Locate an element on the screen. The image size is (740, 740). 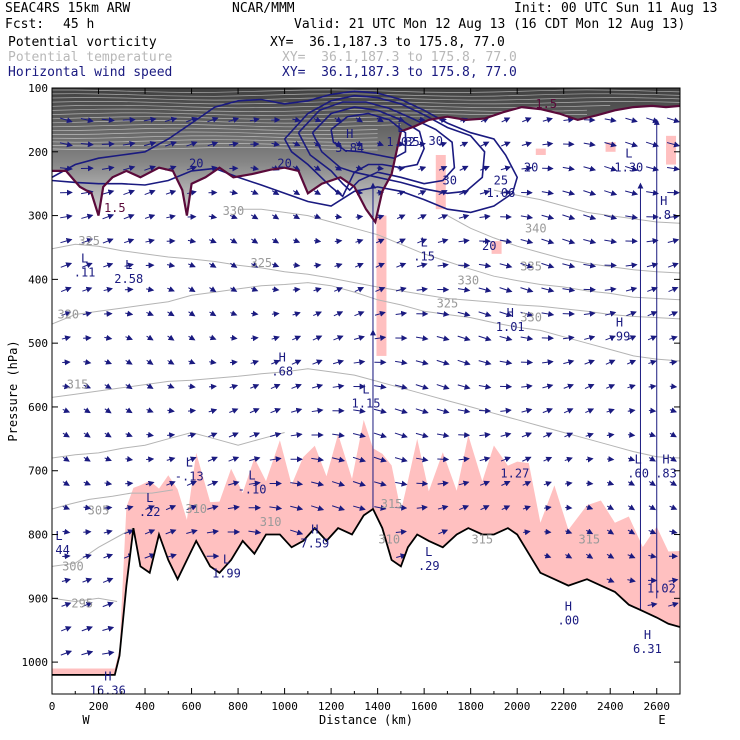
y-tick-label: 1000 is located at coordinates (35, 662).